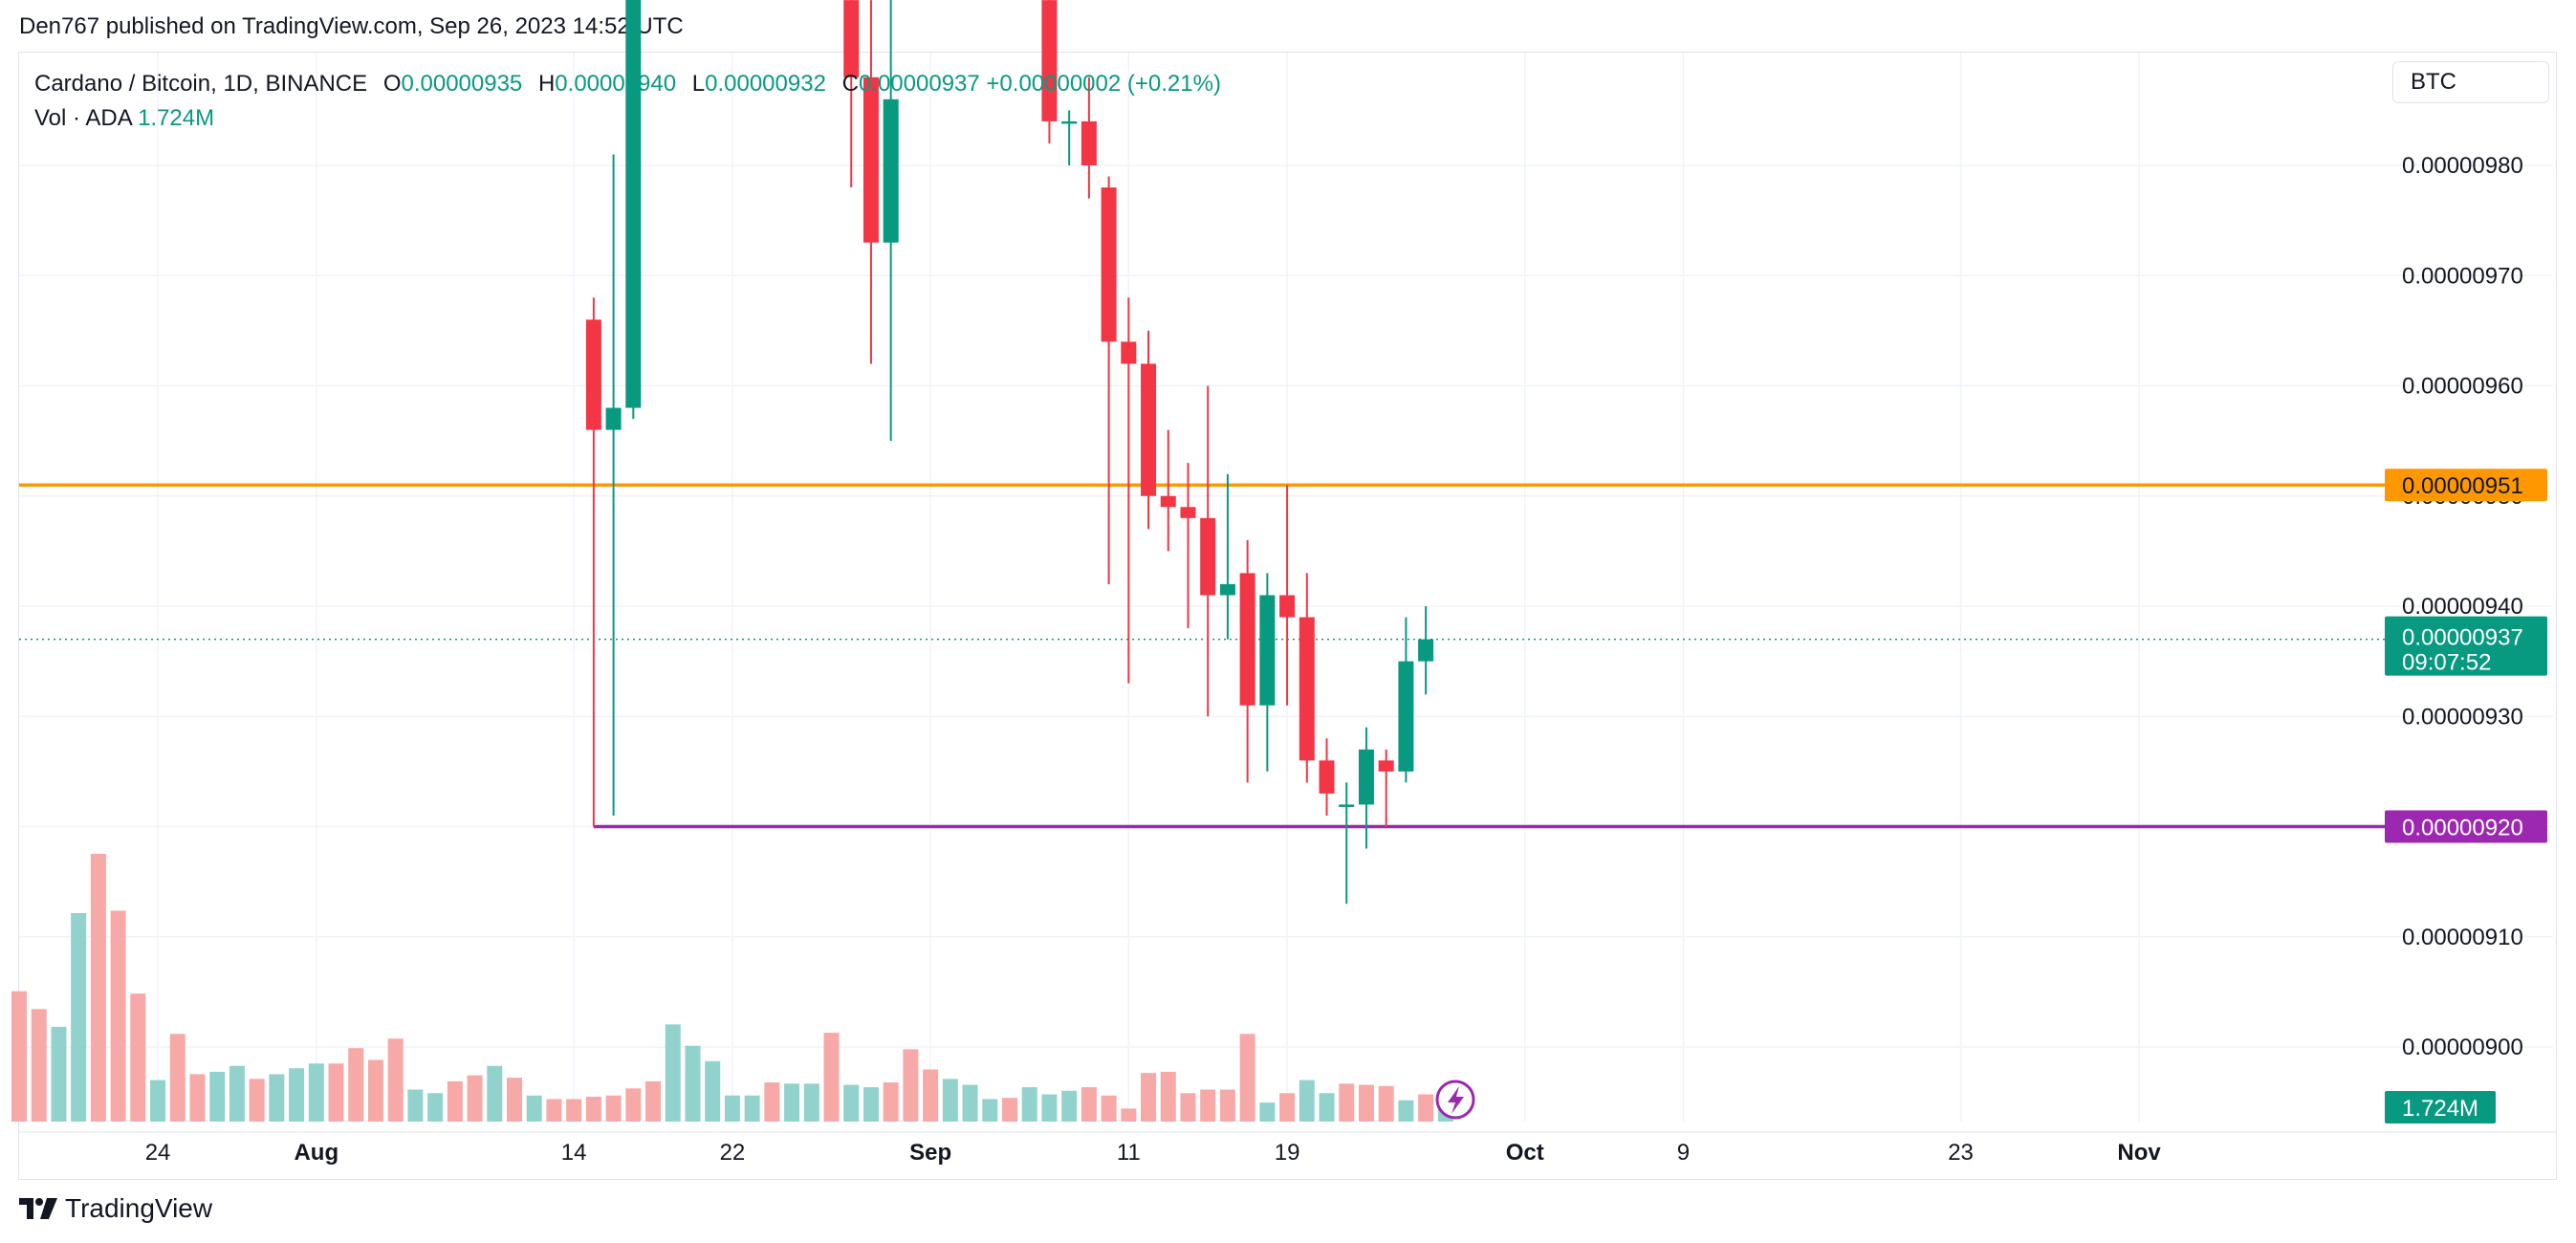 This screenshot has width=2576, height=1243. I want to click on support-price-badge-text: 0.00000920, so click(2462, 828).